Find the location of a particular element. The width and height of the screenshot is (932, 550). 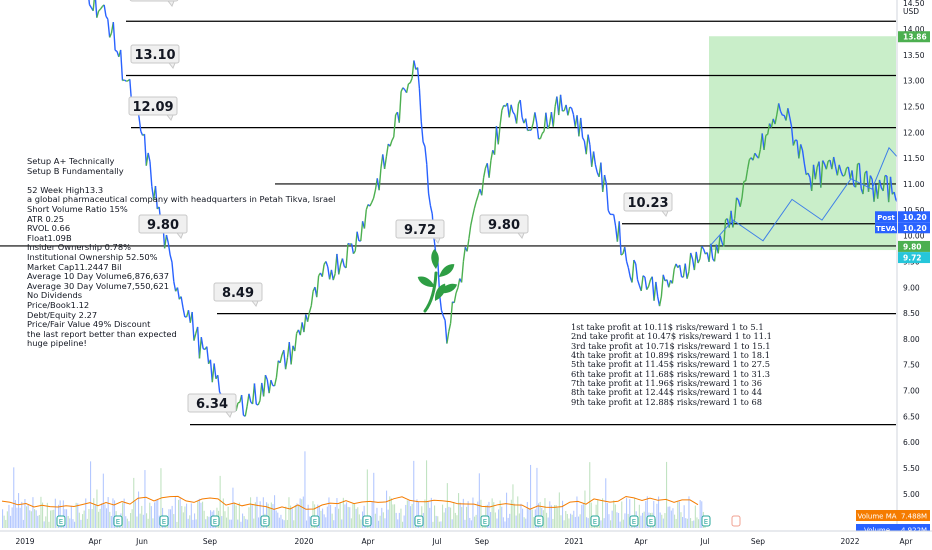

axis-tag-value: 10.20 is located at coordinates (915, 217).